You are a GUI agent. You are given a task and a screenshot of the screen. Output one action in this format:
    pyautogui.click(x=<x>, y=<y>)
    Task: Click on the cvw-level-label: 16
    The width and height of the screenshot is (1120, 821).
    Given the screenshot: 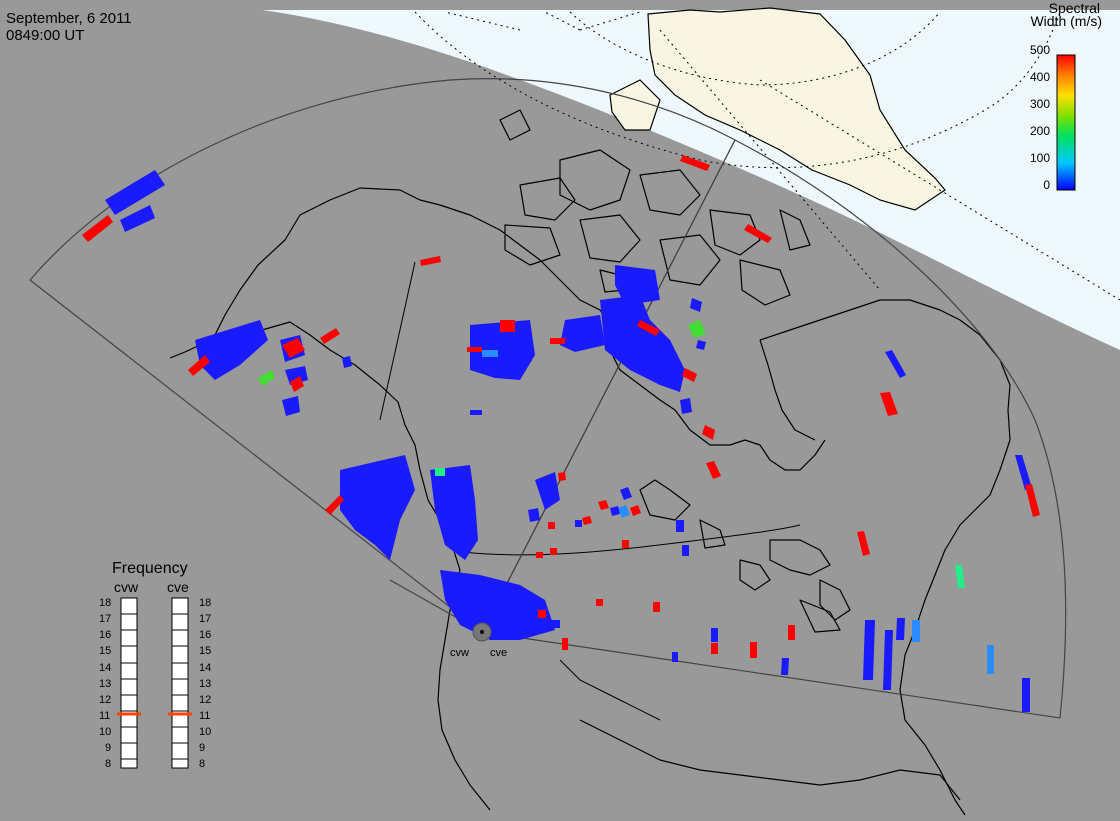 What is the action you would take?
    pyautogui.click(x=105, y=635)
    